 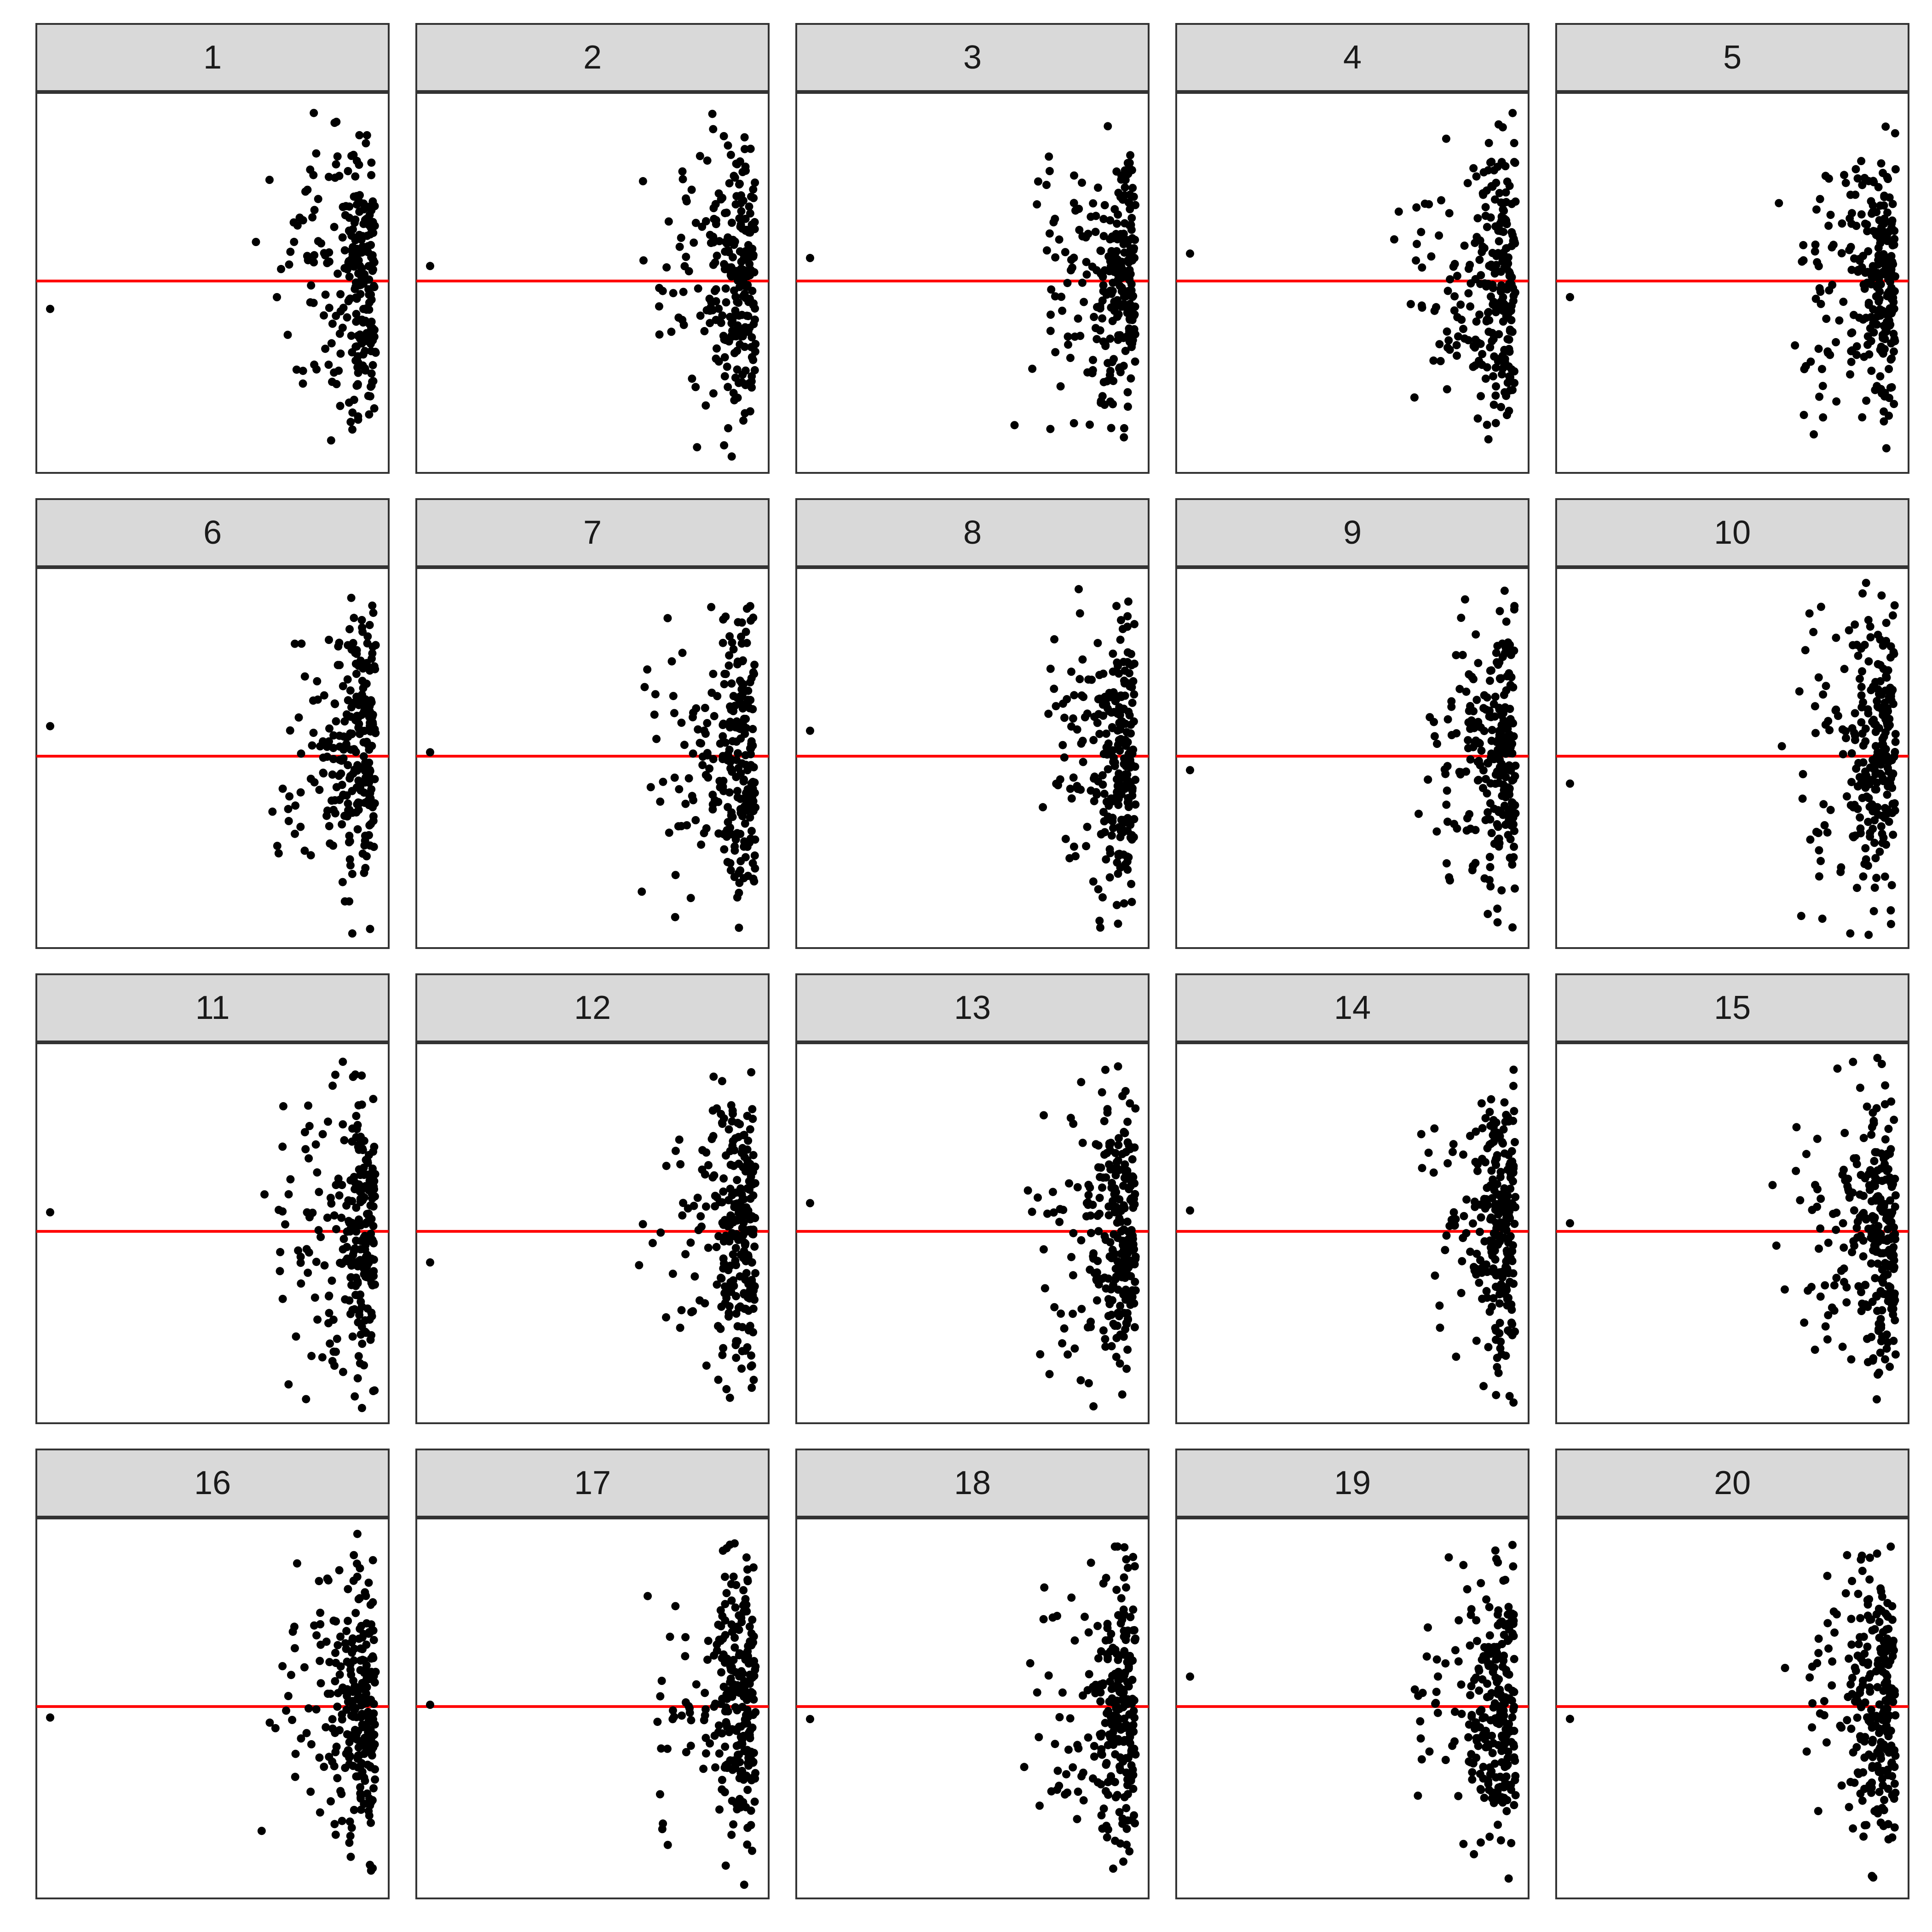 What do you see at coordinates (1190, 1210) in the screenshot?
I see `data-point-outlier` at bounding box center [1190, 1210].